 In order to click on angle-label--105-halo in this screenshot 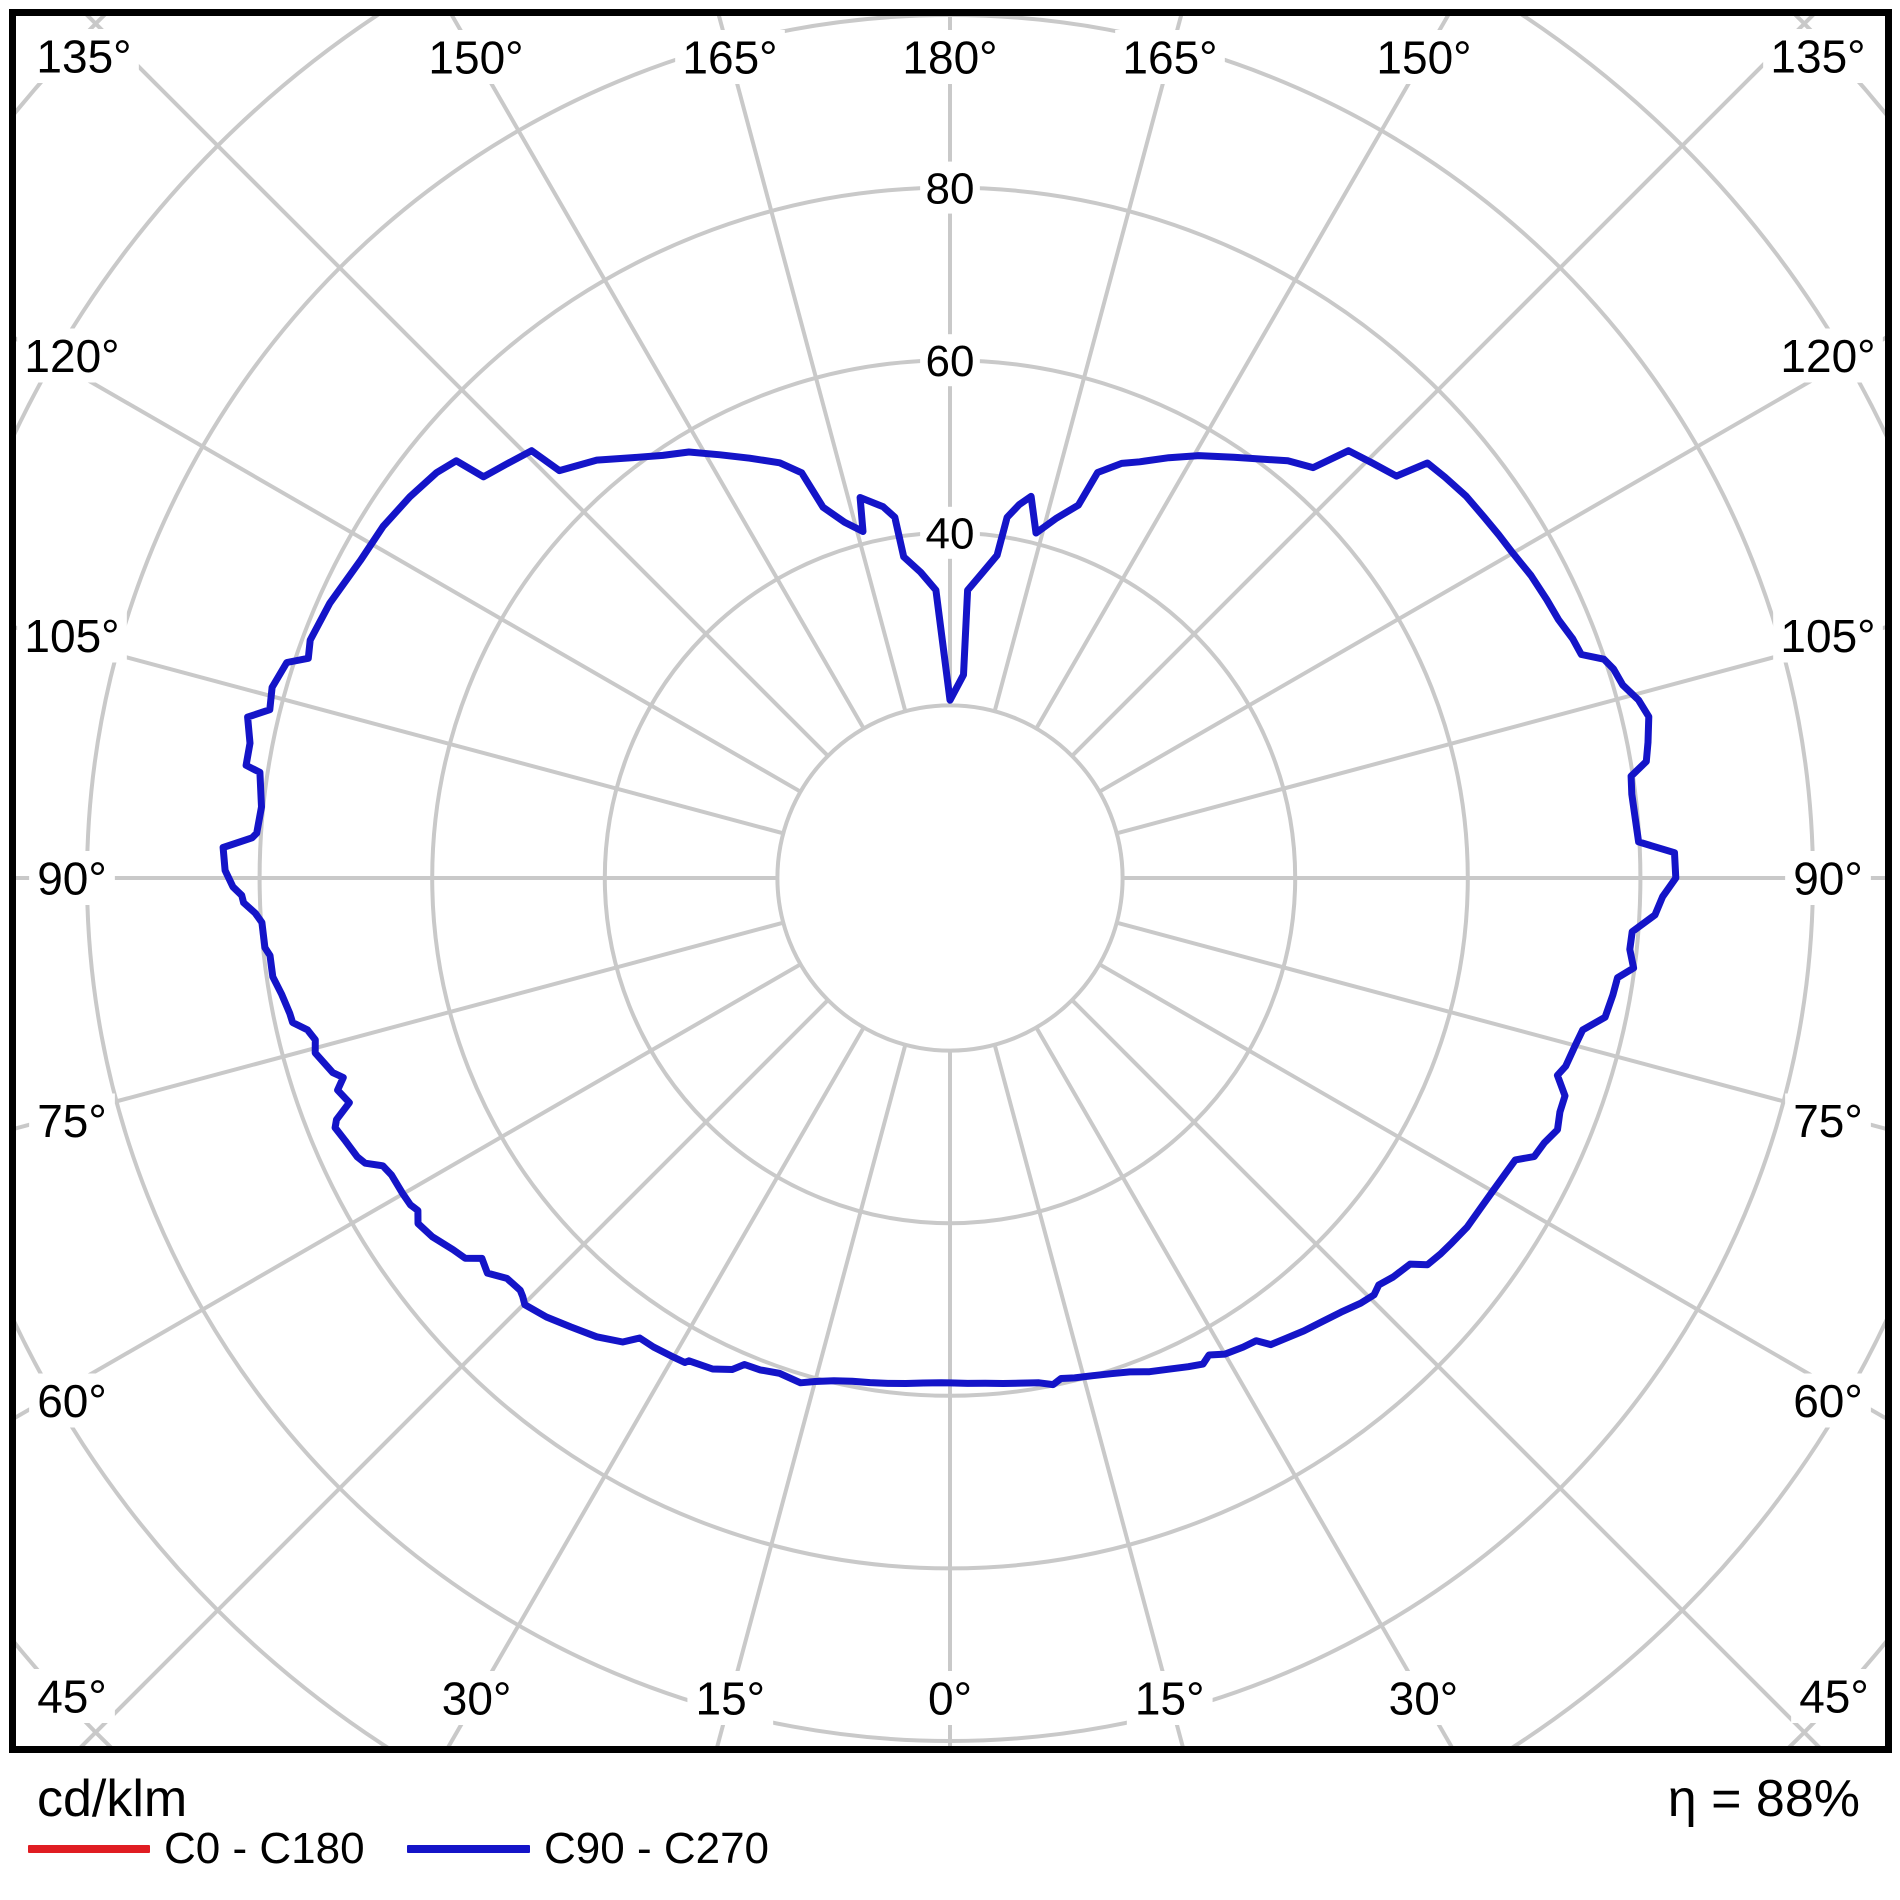, I will do `click(72, 635)`.